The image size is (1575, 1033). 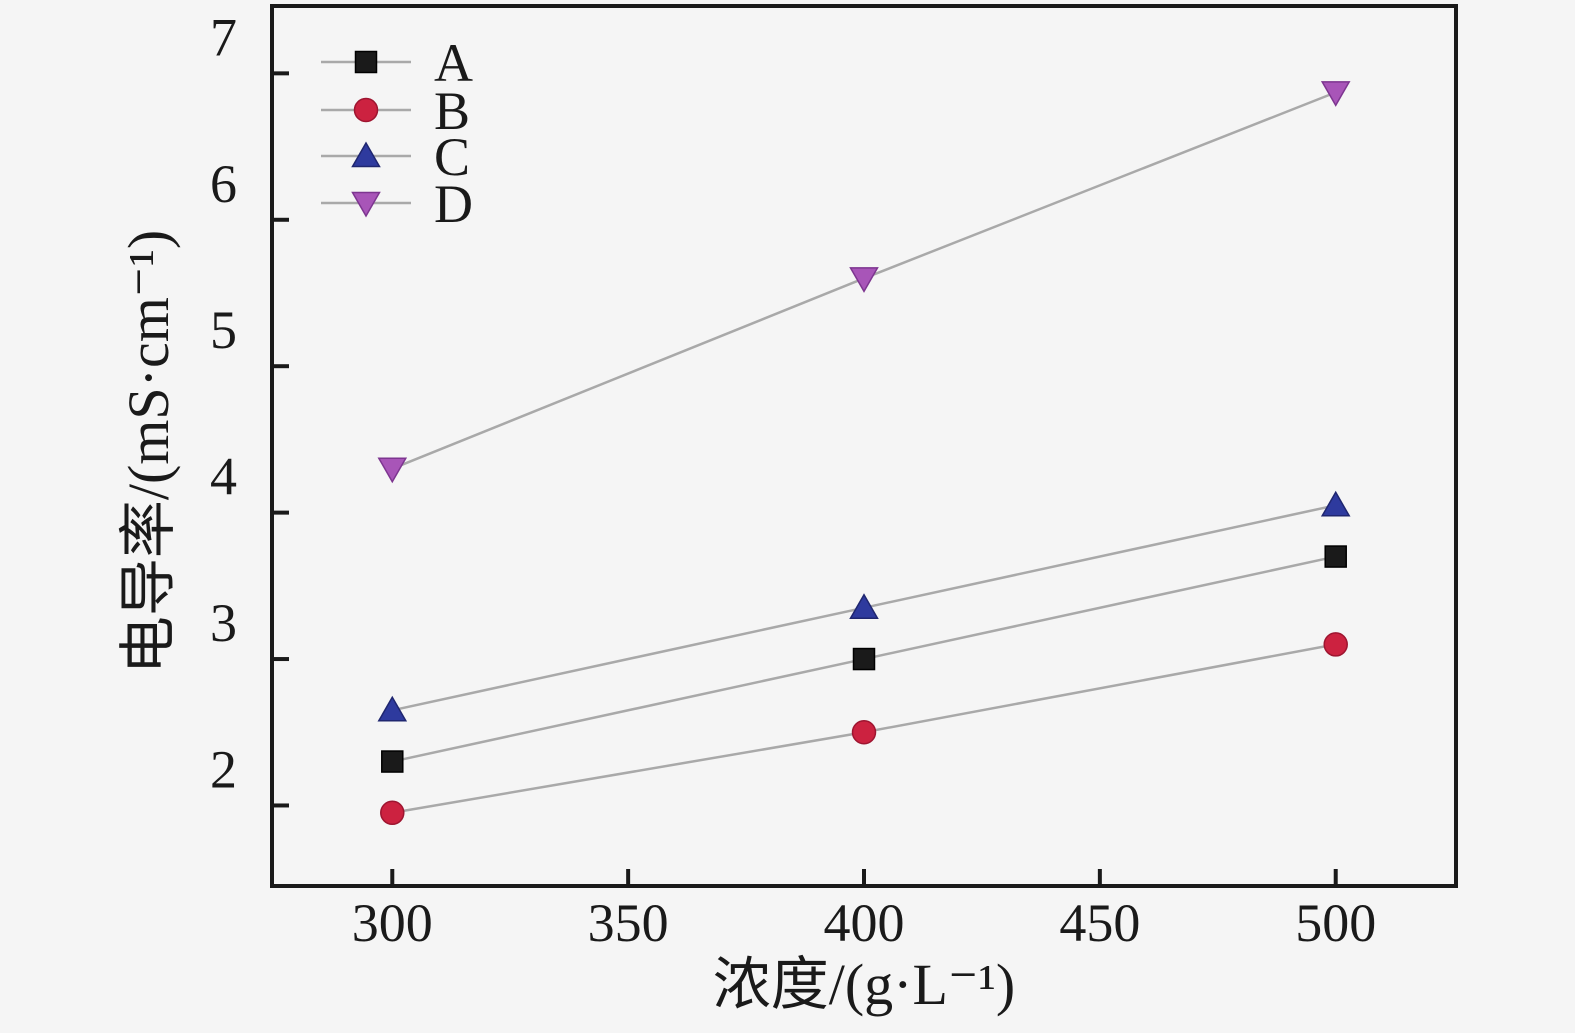 What do you see at coordinates (148, 452) in the screenshot?
I see `y-axis-title: 电导率/(mS·cm⁻¹)` at bounding box center [148, 452].